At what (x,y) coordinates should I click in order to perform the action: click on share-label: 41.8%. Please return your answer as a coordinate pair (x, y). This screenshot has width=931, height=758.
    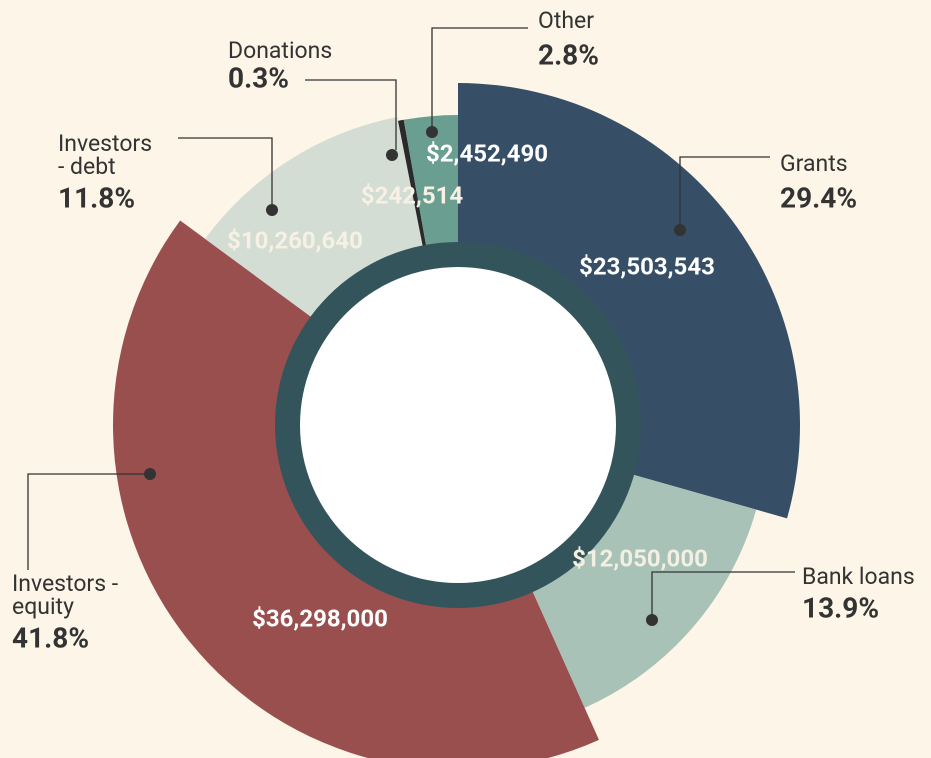
    Looking at the image, I should click on (50, 637).